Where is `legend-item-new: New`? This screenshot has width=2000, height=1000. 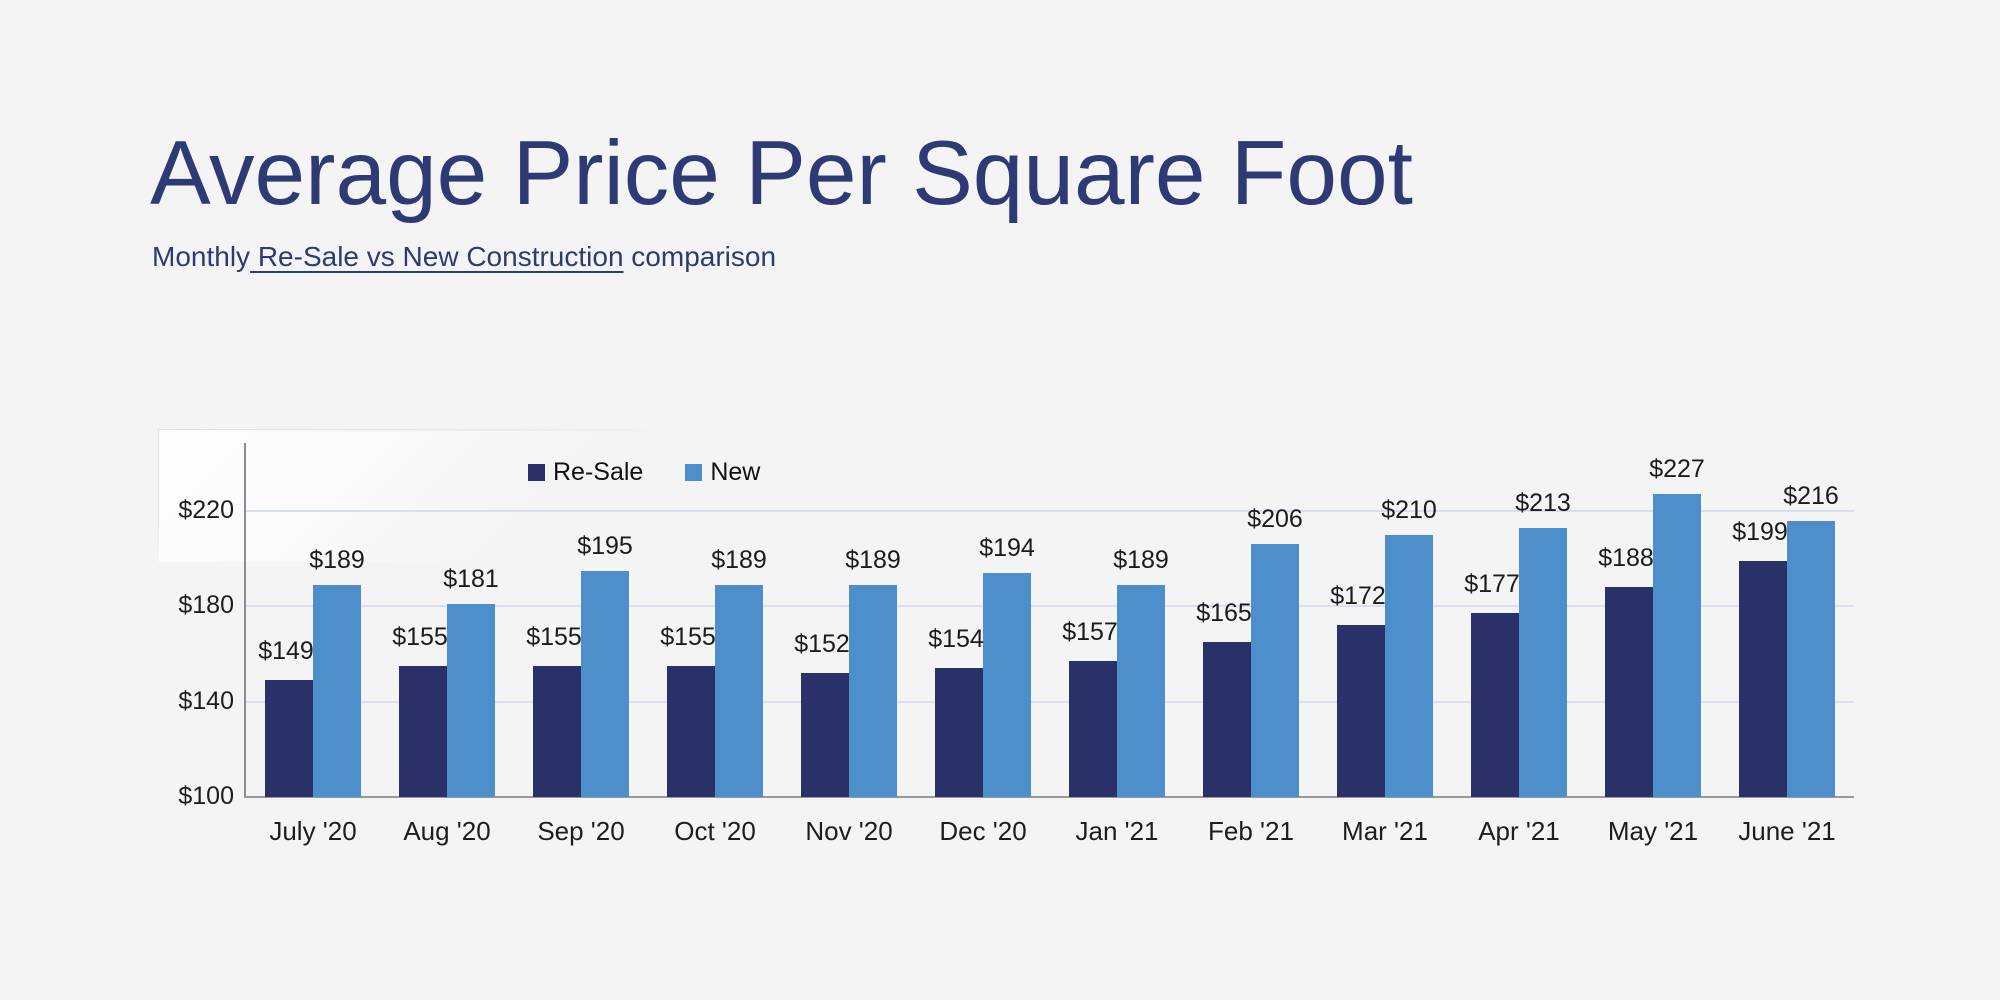 legend-item-new: New is located at coordinates (722, 472).